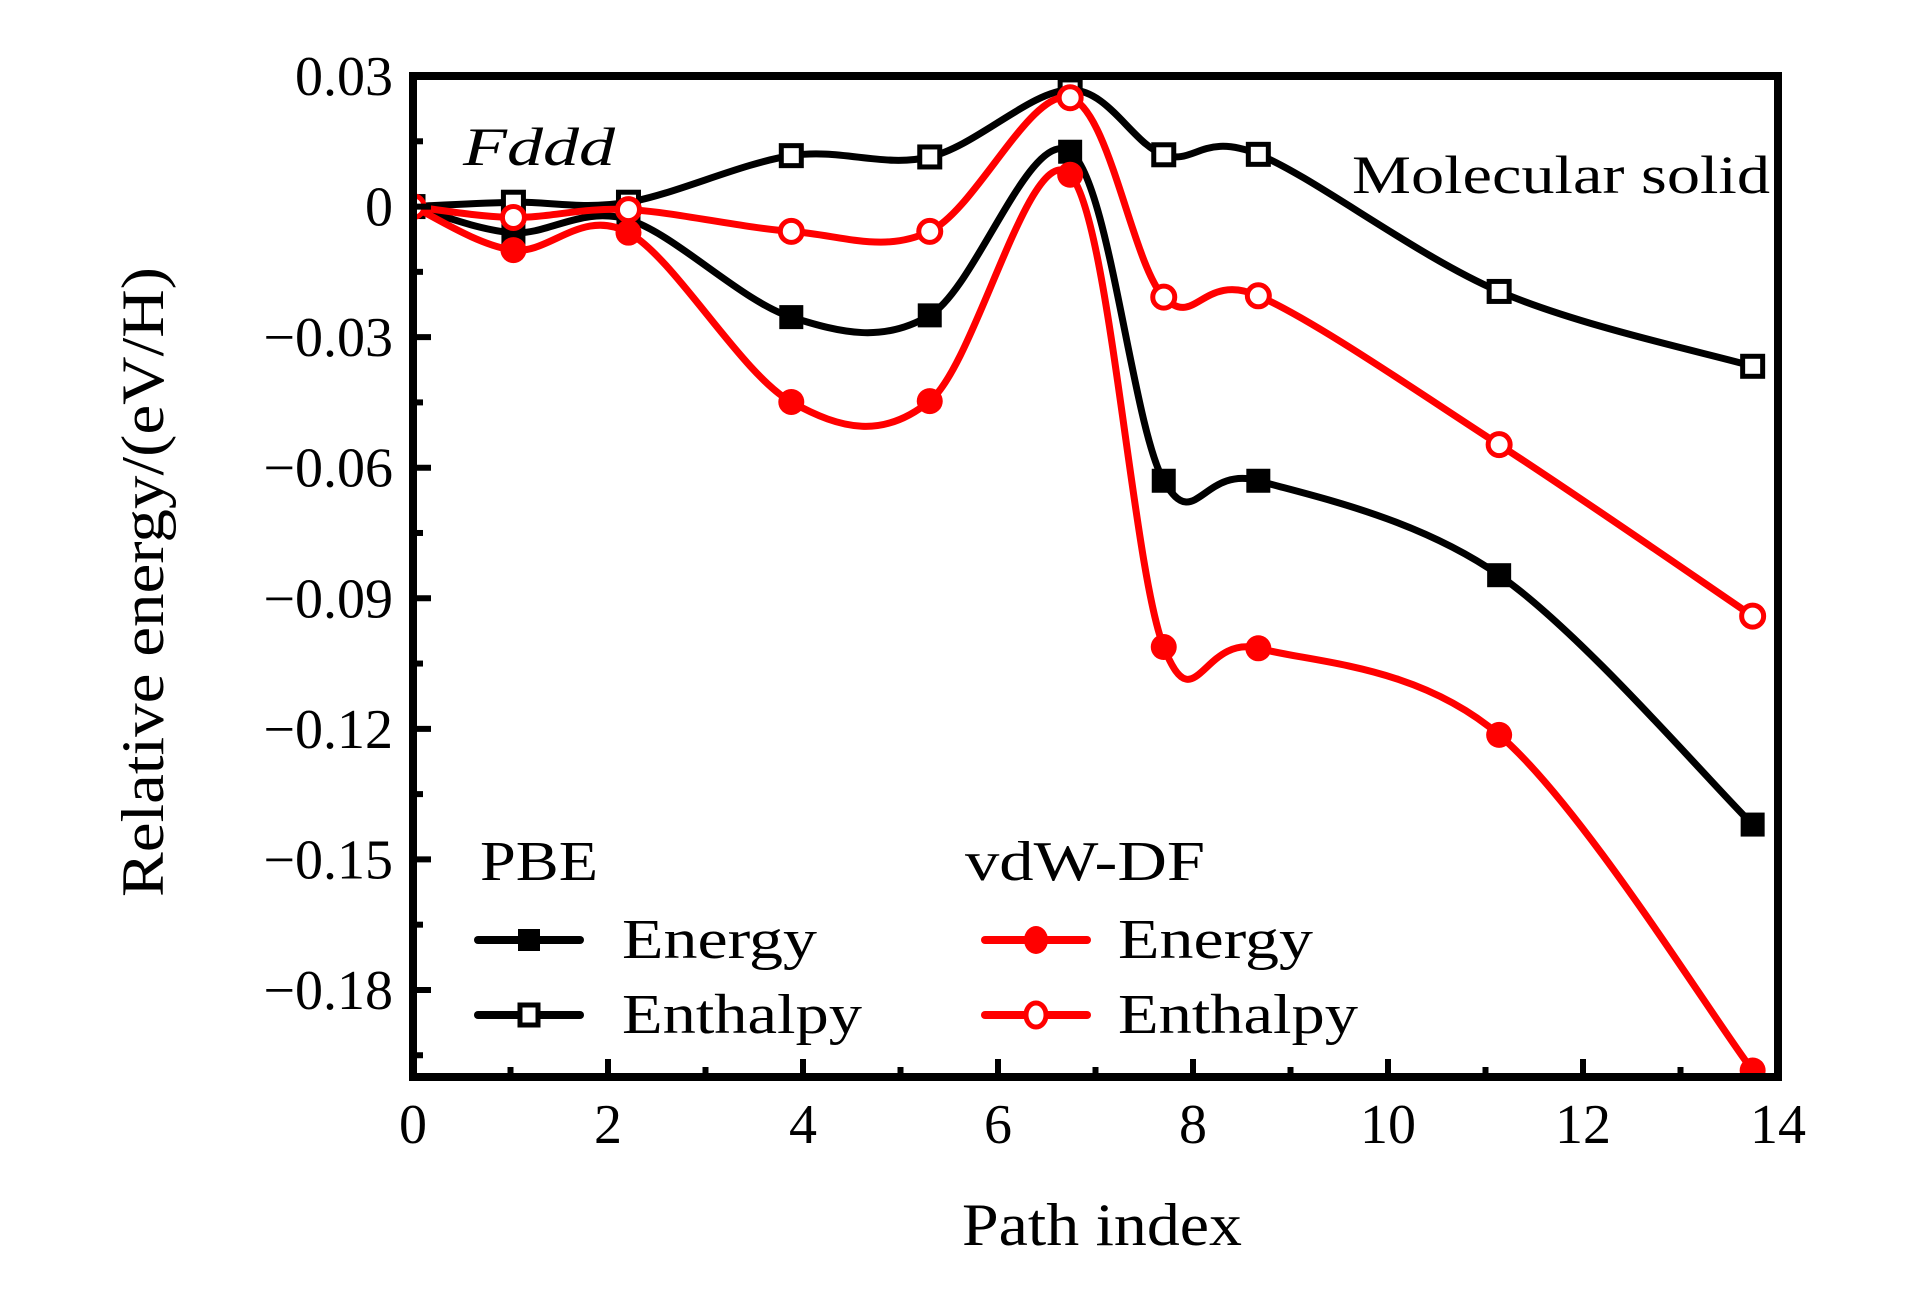 The height and width of the screenshot is (1299, 1923). I want to click on y-axis-label: Relative energy/(eV/H), so click(143, 582).